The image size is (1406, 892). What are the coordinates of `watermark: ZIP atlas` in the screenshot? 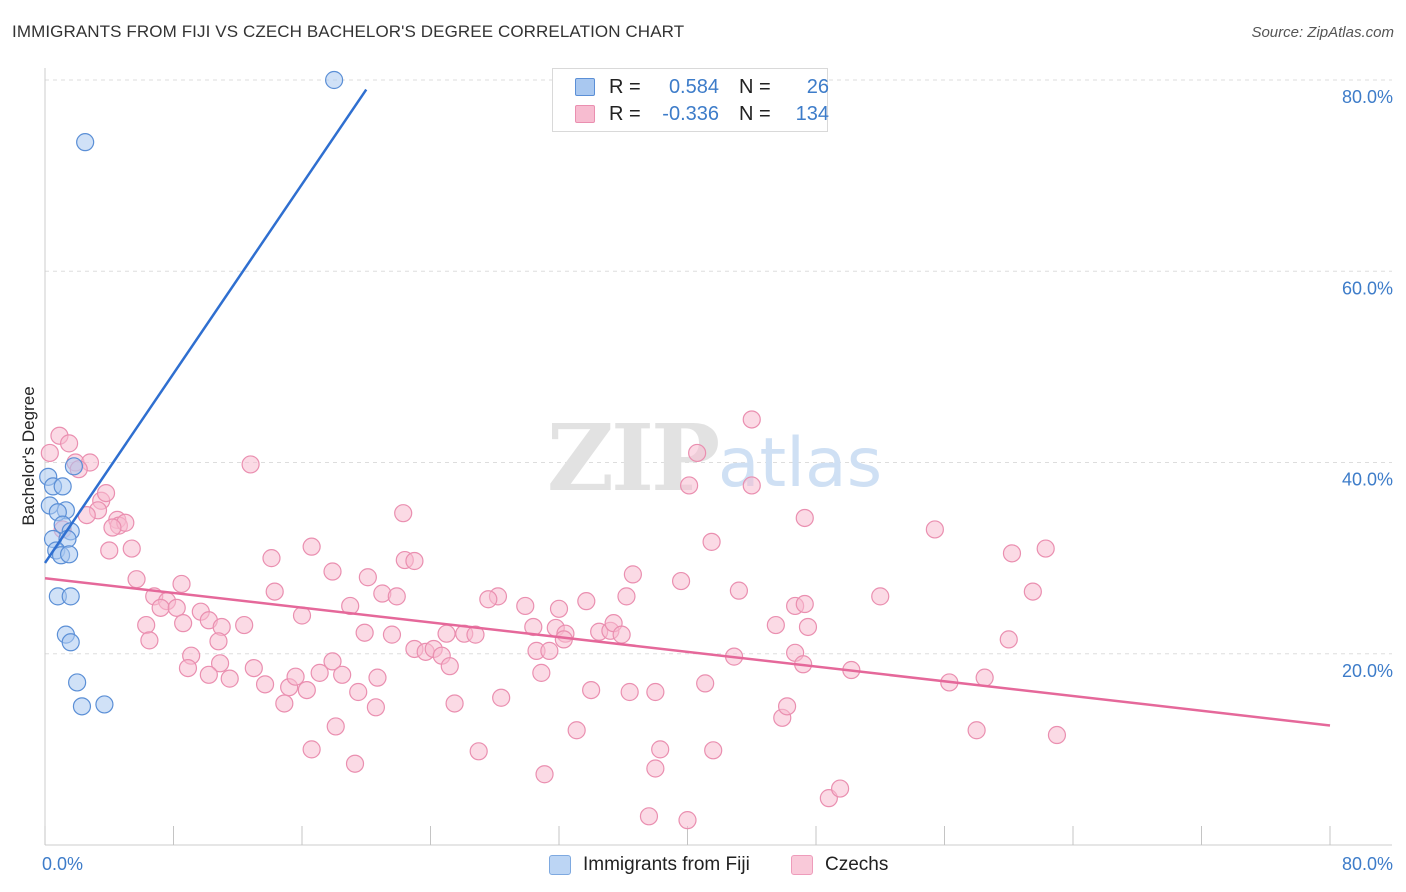 It's located at (714, 458).